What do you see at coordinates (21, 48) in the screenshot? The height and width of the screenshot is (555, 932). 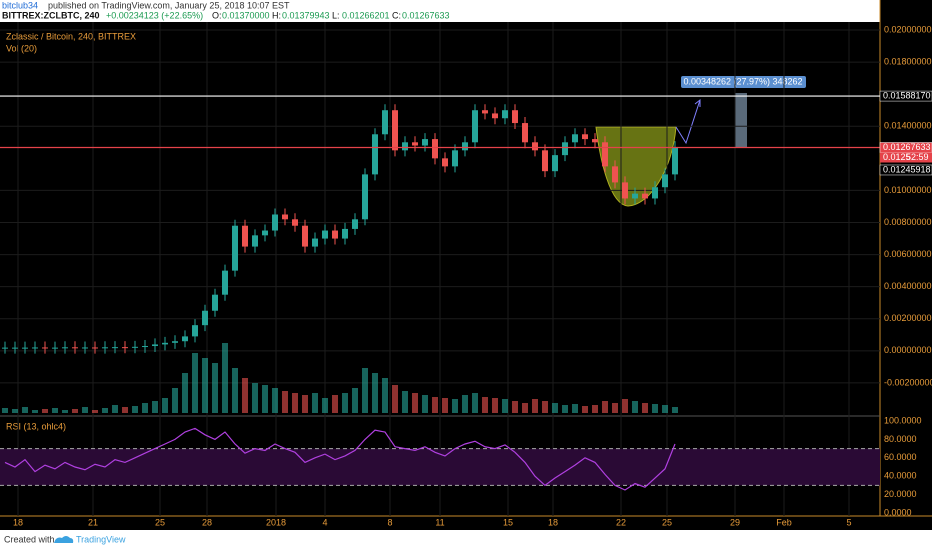 I see `volume-title: Vol (20)` at bounding box center [21, 48].